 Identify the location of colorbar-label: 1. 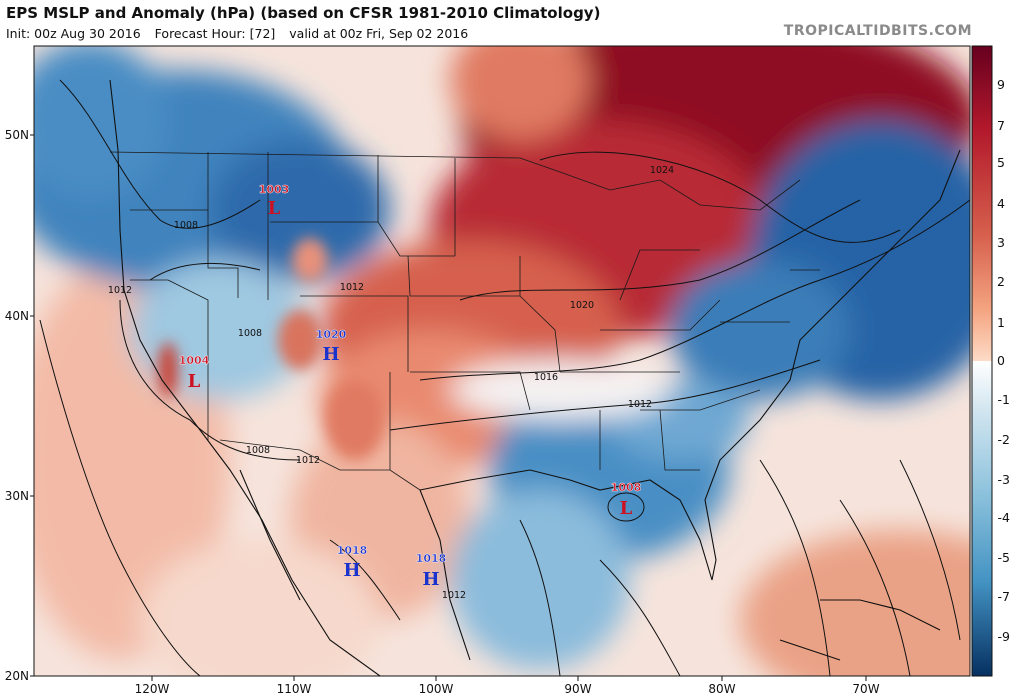
(1001, 322).